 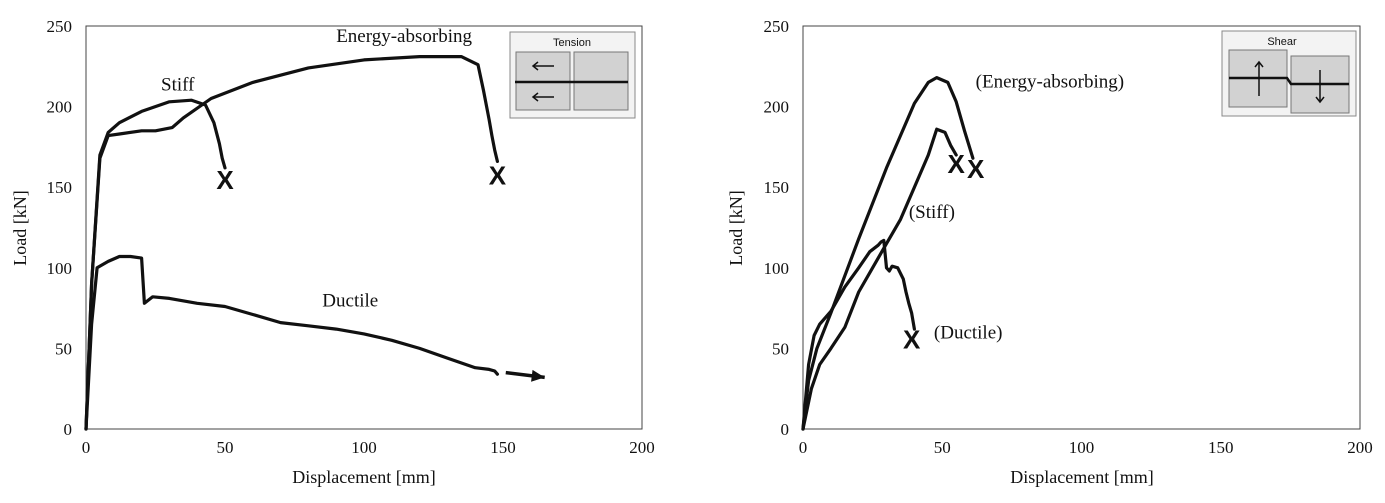 I want to click on failure-mark-ductile: X, so click(x=912, y=340).